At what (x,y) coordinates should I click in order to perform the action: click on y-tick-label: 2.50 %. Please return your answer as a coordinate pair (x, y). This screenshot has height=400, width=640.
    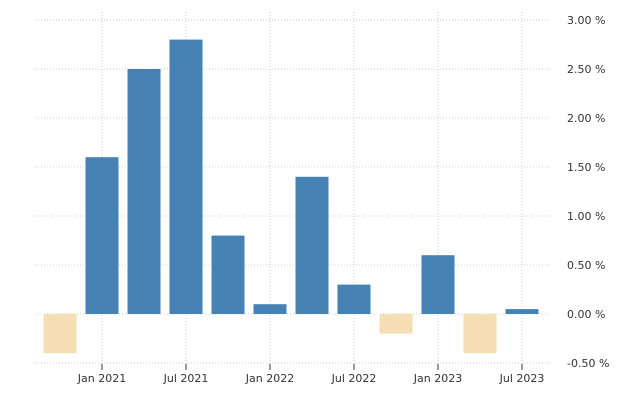
    Looking at the image, I should click on (586, 69).